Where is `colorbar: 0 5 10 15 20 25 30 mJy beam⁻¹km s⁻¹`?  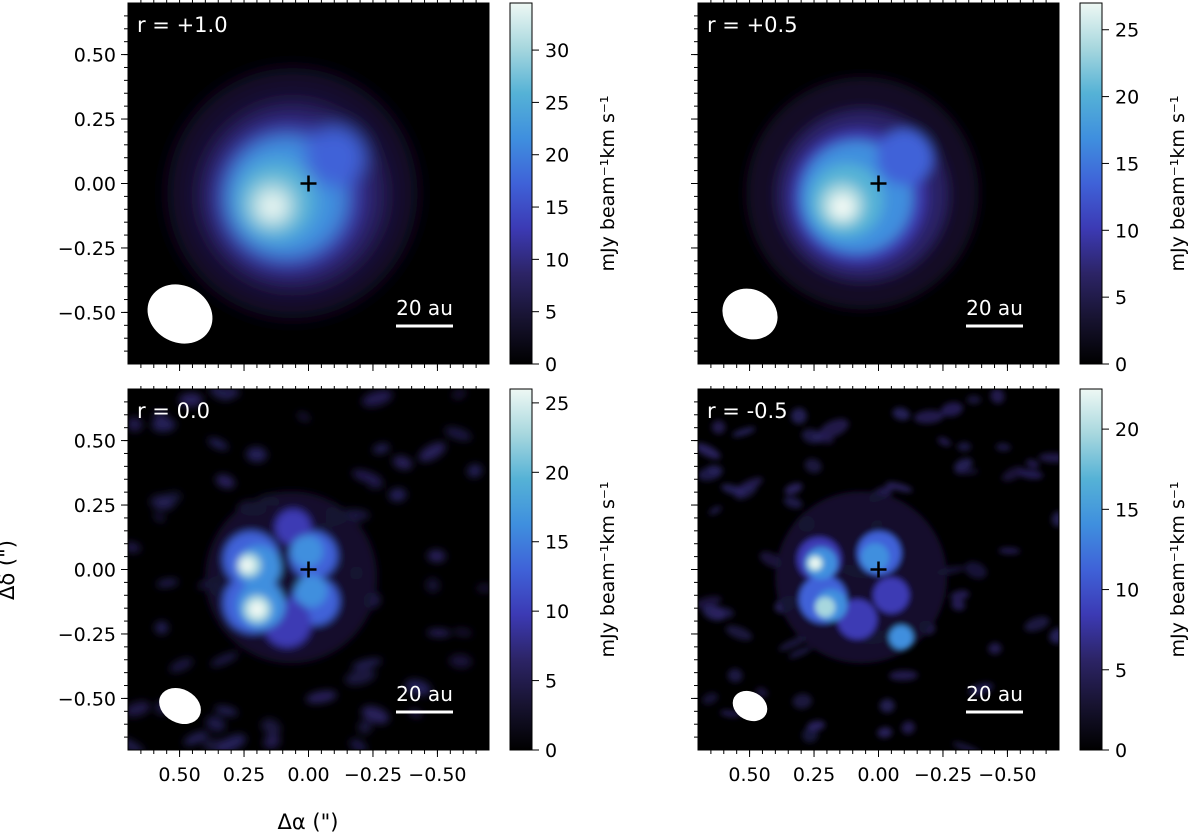
colorbar: 0 5 10 15 20 25 30 mJy beam⁻¹km s⁻¹ is located at coordinates (564, 189).